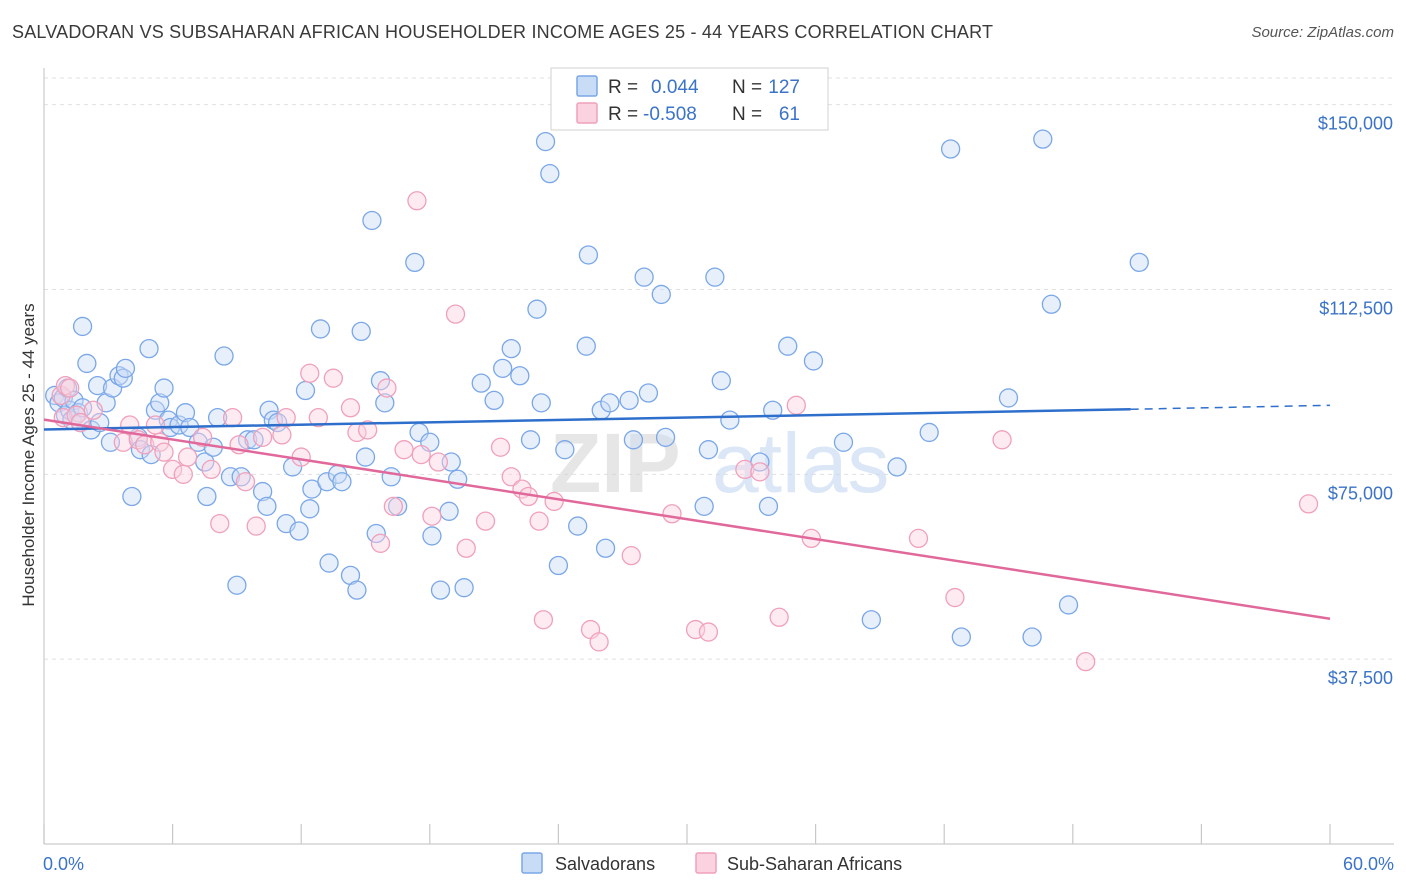 The width and height of the screenshot is (1406, 892). Describe the element at coordinates (1360, 678) in the screenshot. I see `y-tick-label: $37,500` at that location.